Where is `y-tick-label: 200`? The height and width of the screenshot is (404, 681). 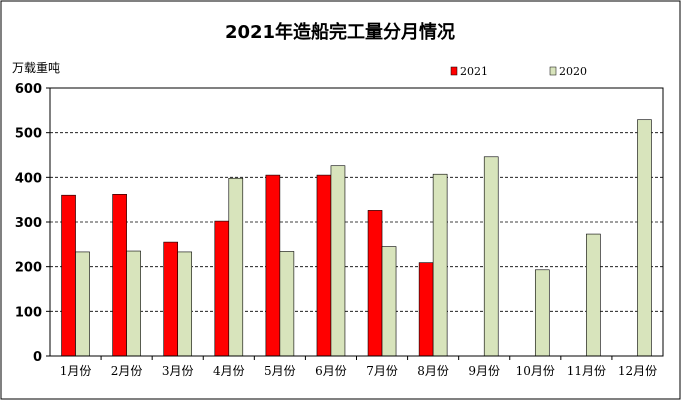
y-tick-label: 200 is located at coordinates (28, 268).